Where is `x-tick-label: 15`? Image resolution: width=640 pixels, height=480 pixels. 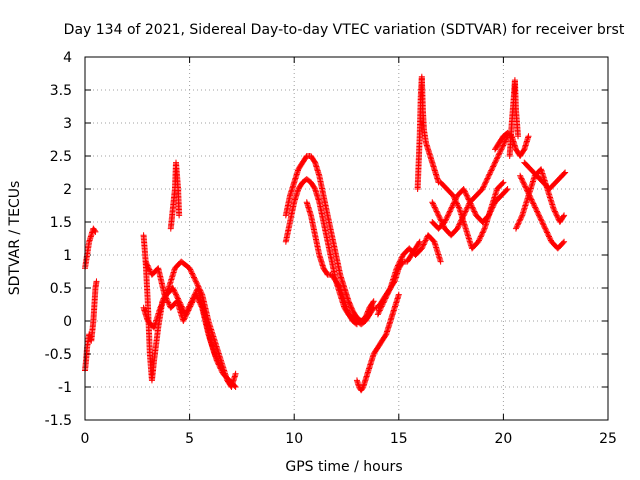
x-tick-label: 15 is located at coordinates (399, 439).